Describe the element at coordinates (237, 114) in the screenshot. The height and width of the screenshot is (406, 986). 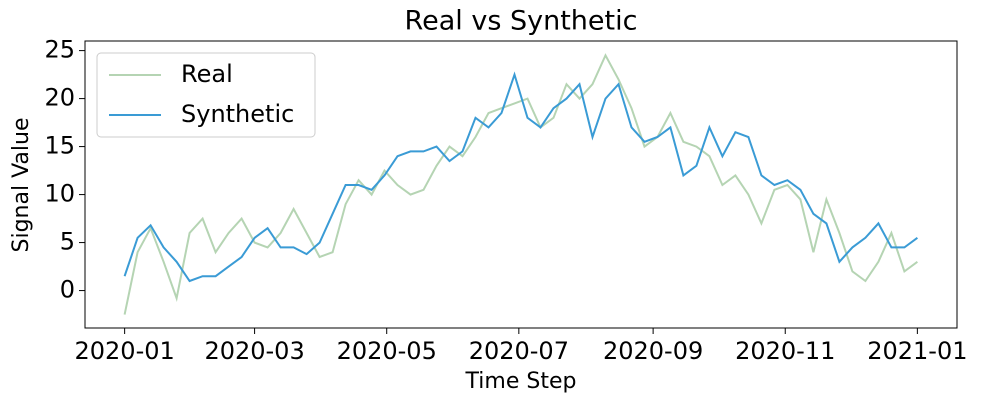
I see `legend-label: Synthetic` at that location.